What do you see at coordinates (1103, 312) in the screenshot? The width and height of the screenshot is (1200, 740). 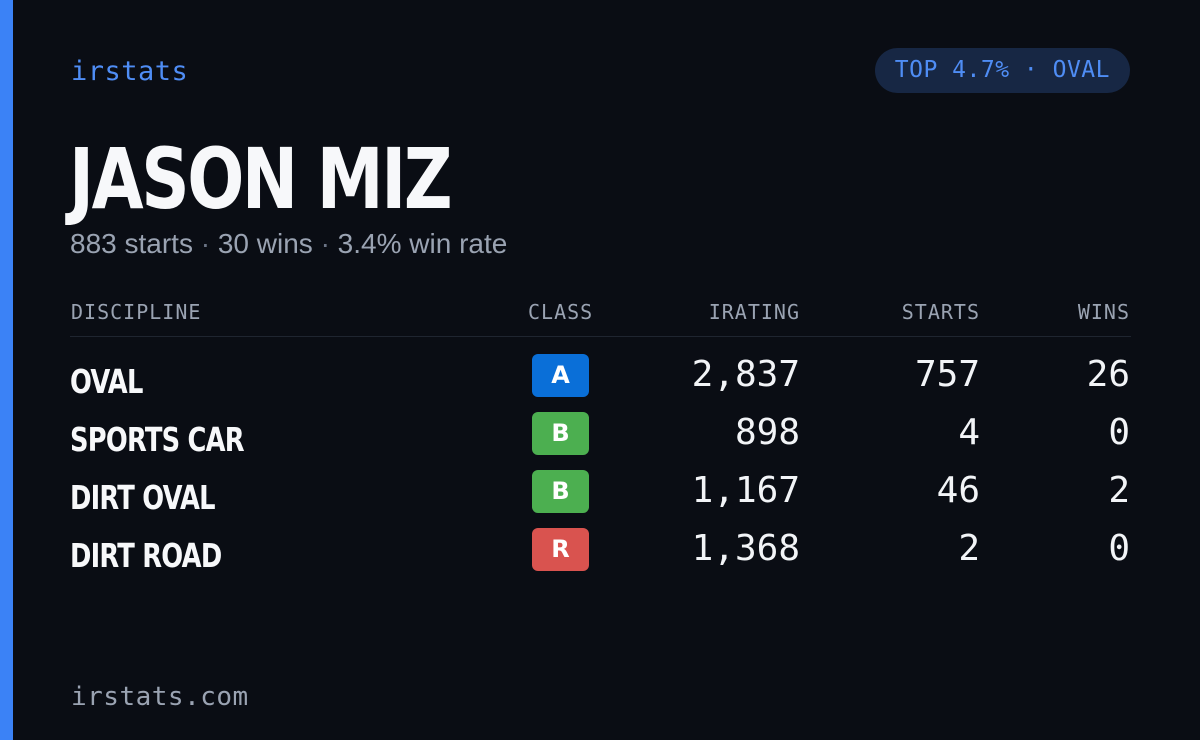 I see `header-wins: WINS` at bounding box center [1103, 312].